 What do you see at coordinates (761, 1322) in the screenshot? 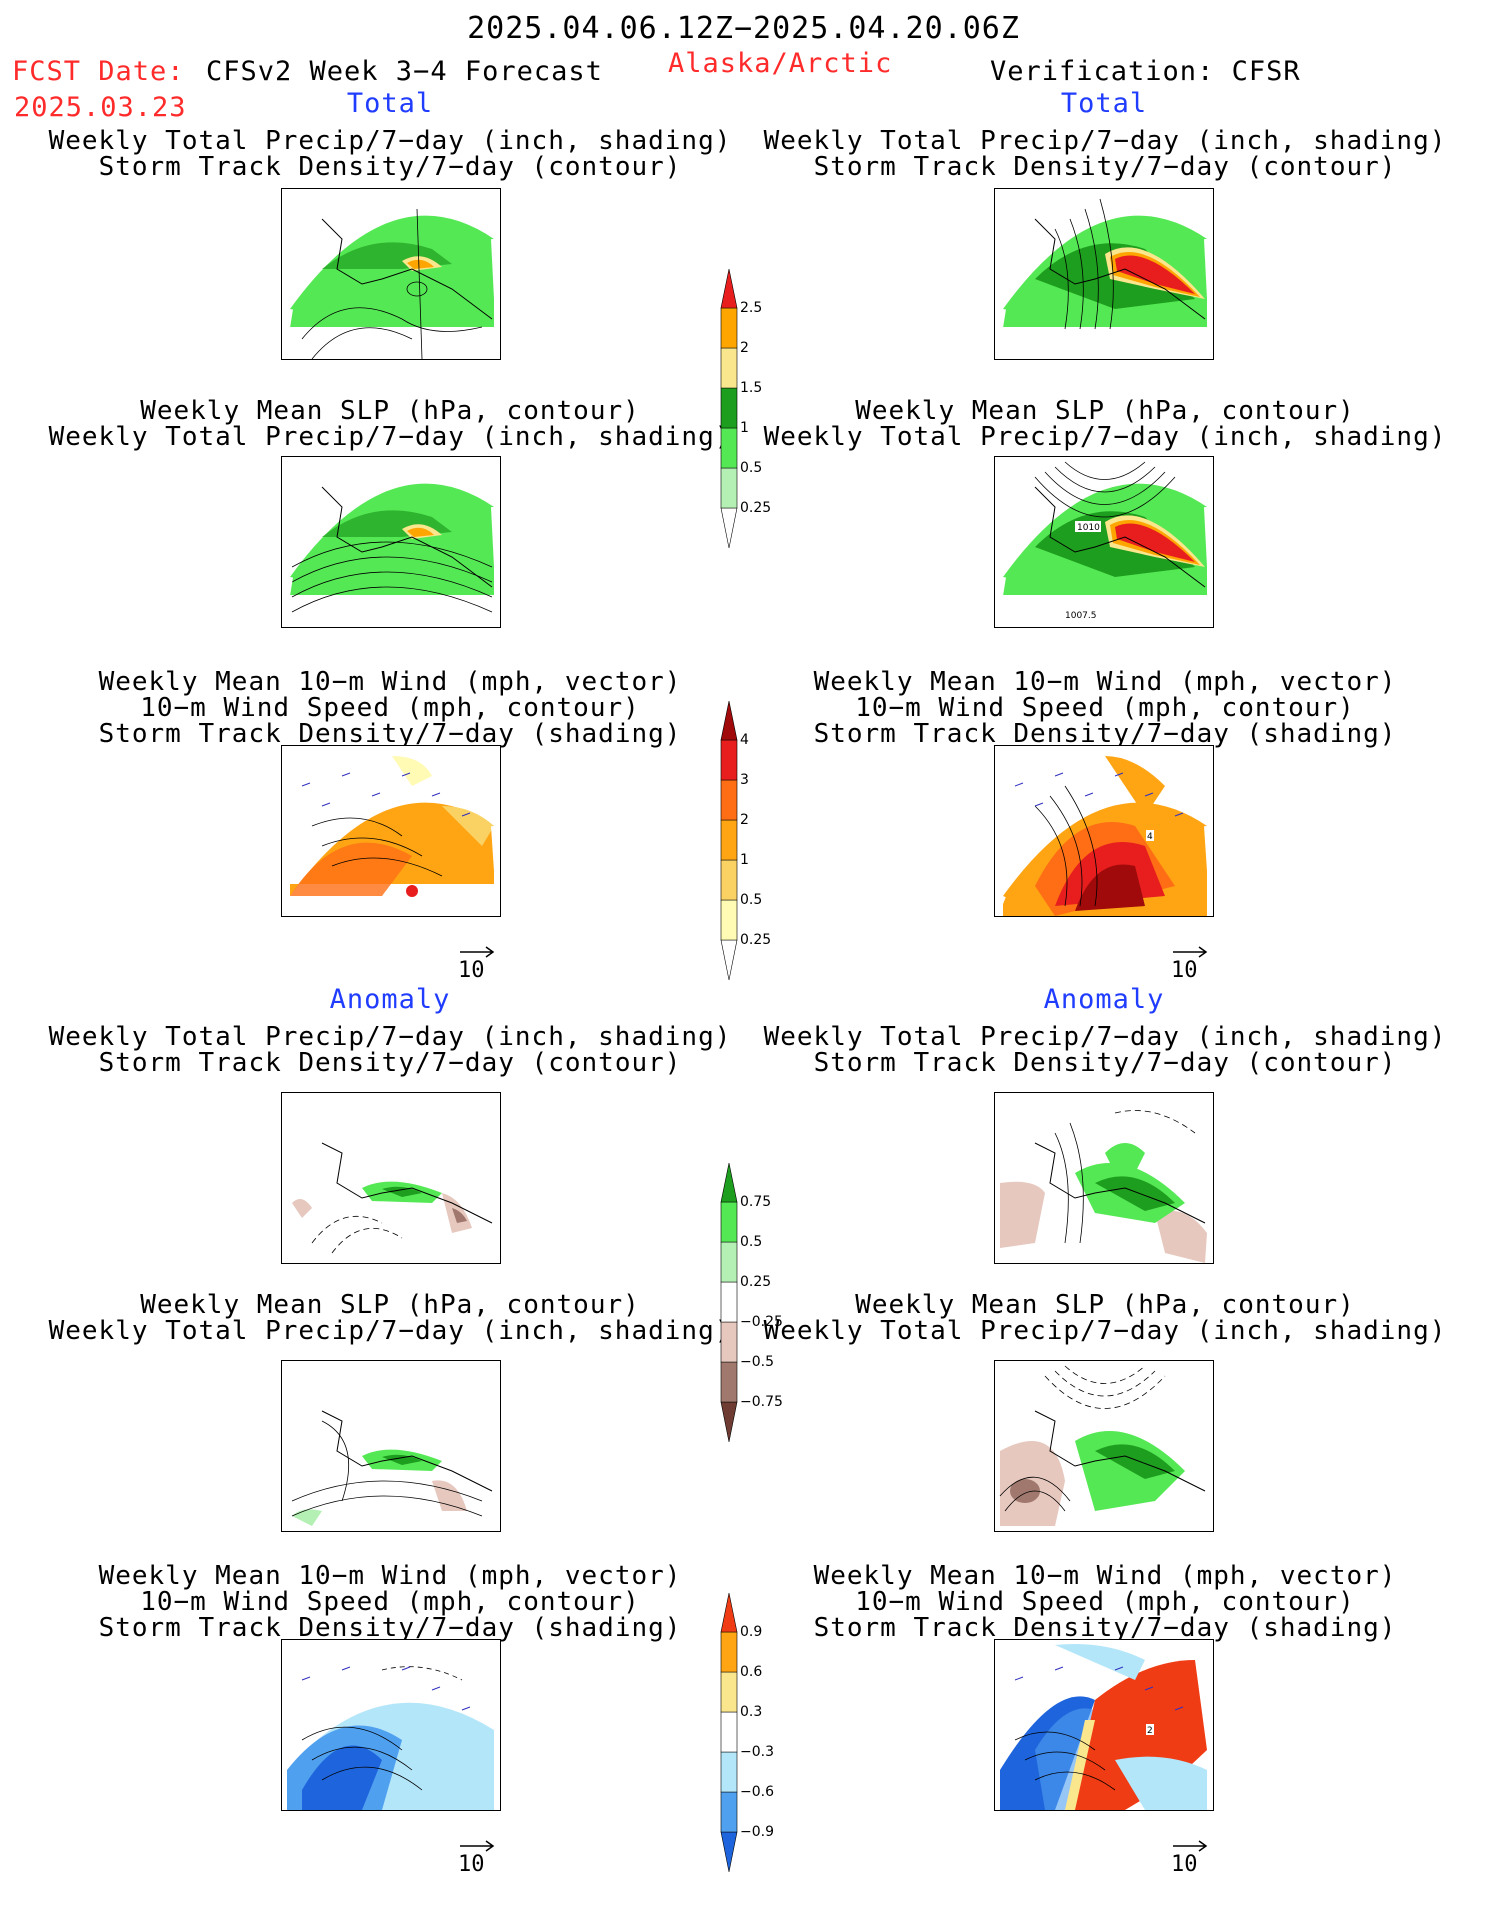
I see `precip_anom-label: −0.25` at bounding box center [761, 1322].